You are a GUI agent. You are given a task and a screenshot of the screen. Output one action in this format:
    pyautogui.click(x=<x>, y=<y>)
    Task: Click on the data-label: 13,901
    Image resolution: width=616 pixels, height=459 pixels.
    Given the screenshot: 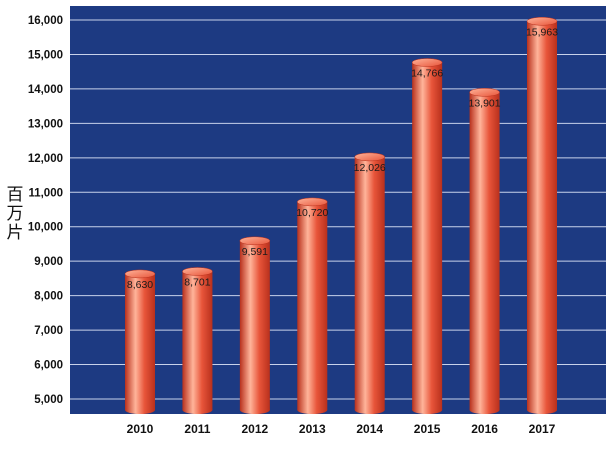 What is the action you would take?
    pyautogui.click(x=485, y=103)
    